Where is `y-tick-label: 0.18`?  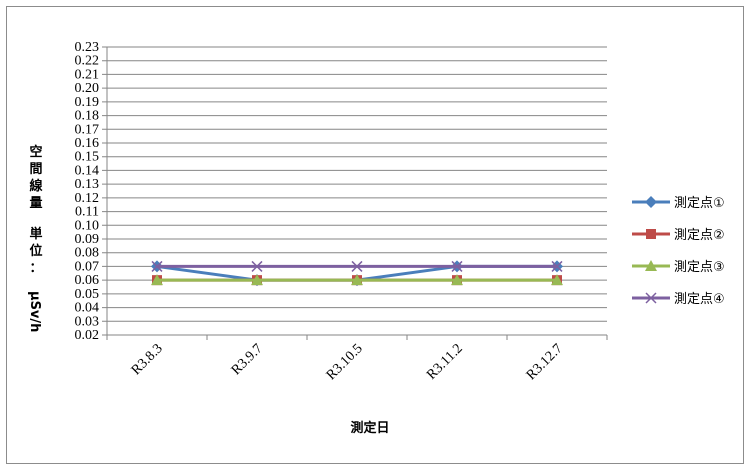
y-tick-label: 0.18 is located at coordinates (87, 116).